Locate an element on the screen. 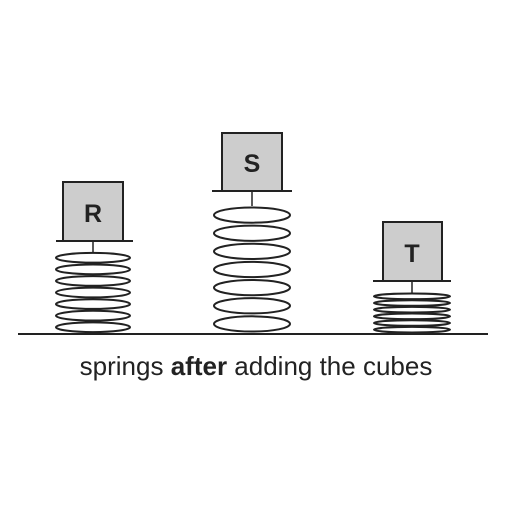  caption-text-start: springs is located at coordinates (125, 366).